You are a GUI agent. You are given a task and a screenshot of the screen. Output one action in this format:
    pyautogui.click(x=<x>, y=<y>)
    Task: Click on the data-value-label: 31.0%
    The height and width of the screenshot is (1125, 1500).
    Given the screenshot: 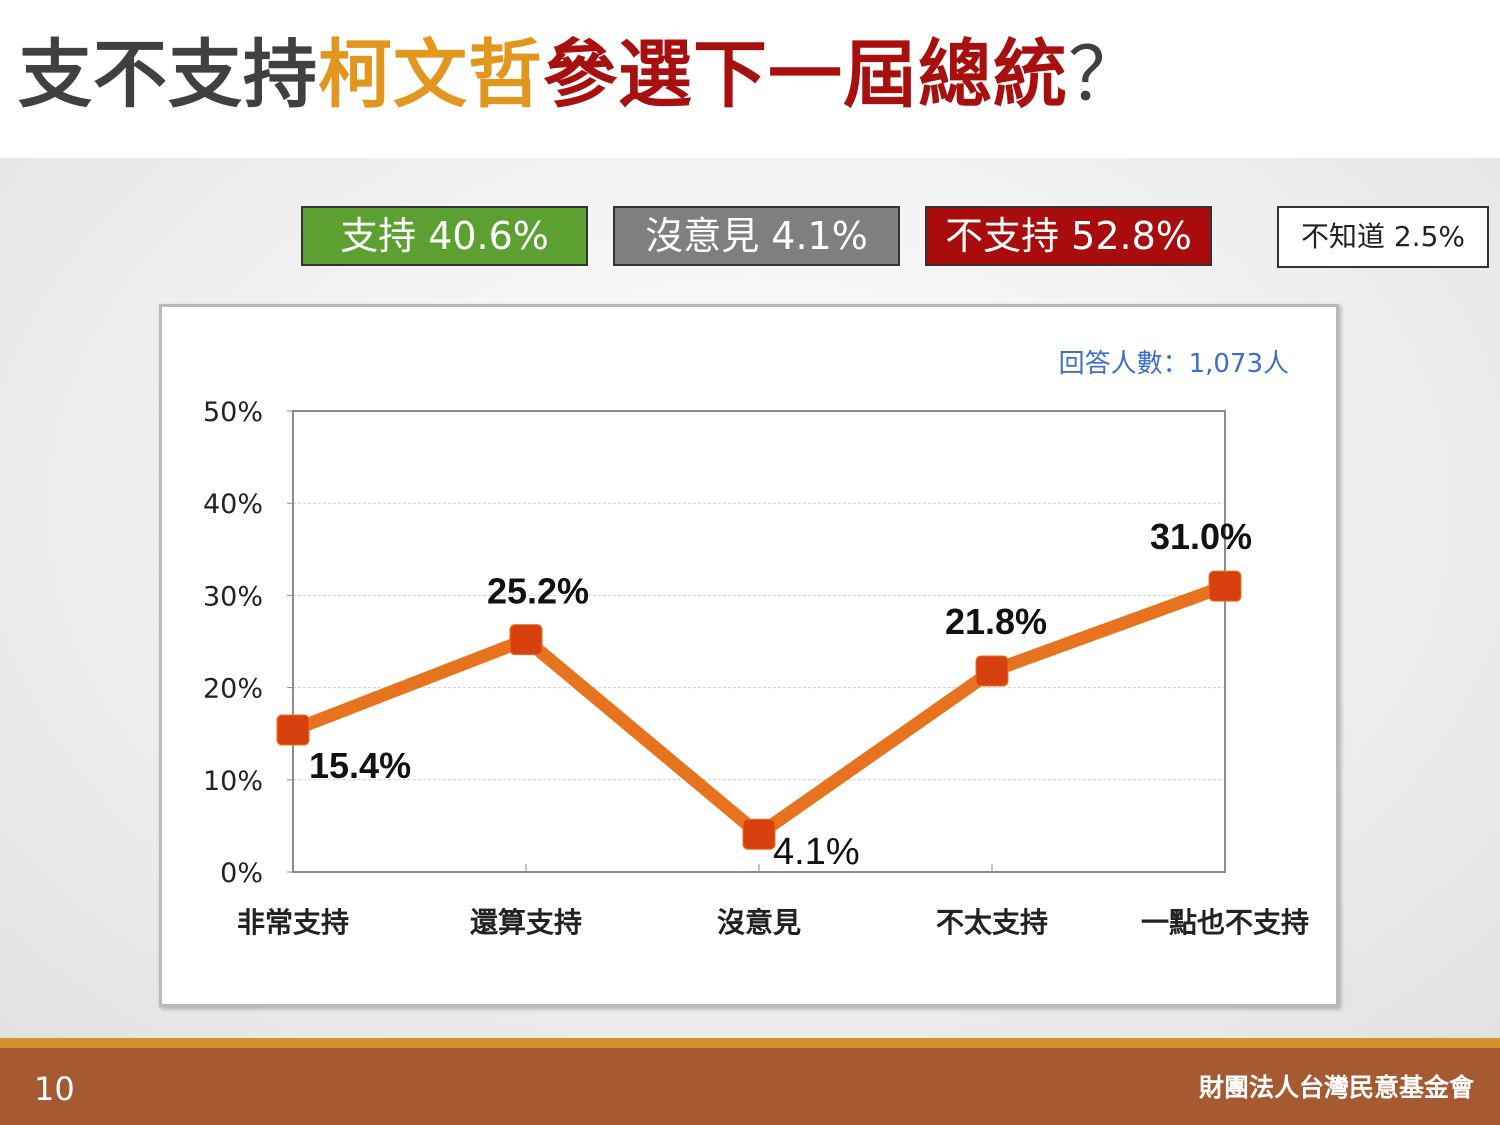 What is the action you would take?
    pyautogui.click(x=1201, y=536)
    